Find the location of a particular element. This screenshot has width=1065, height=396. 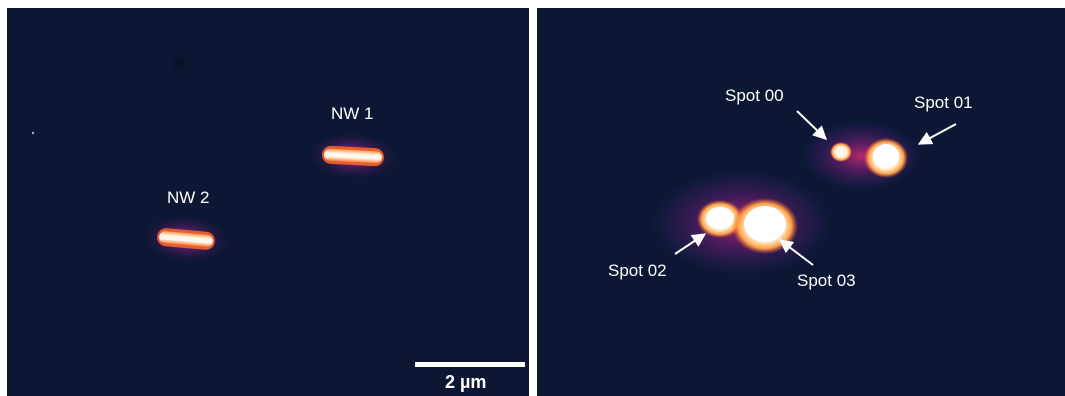

label-spot-02: Spot 02 is located at coordinates (637, 270).